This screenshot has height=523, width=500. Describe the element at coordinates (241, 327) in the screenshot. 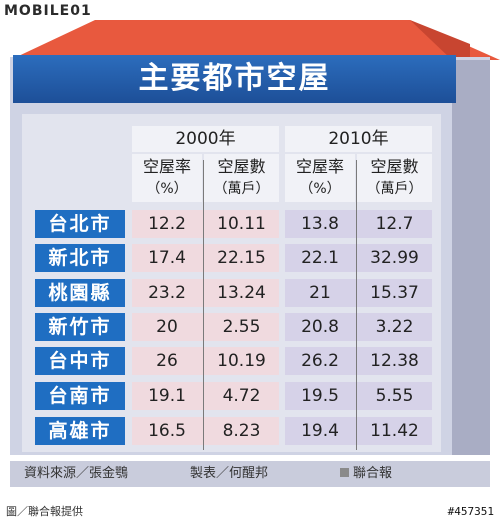

I see `count-2000-cell: 2.55` at that location.